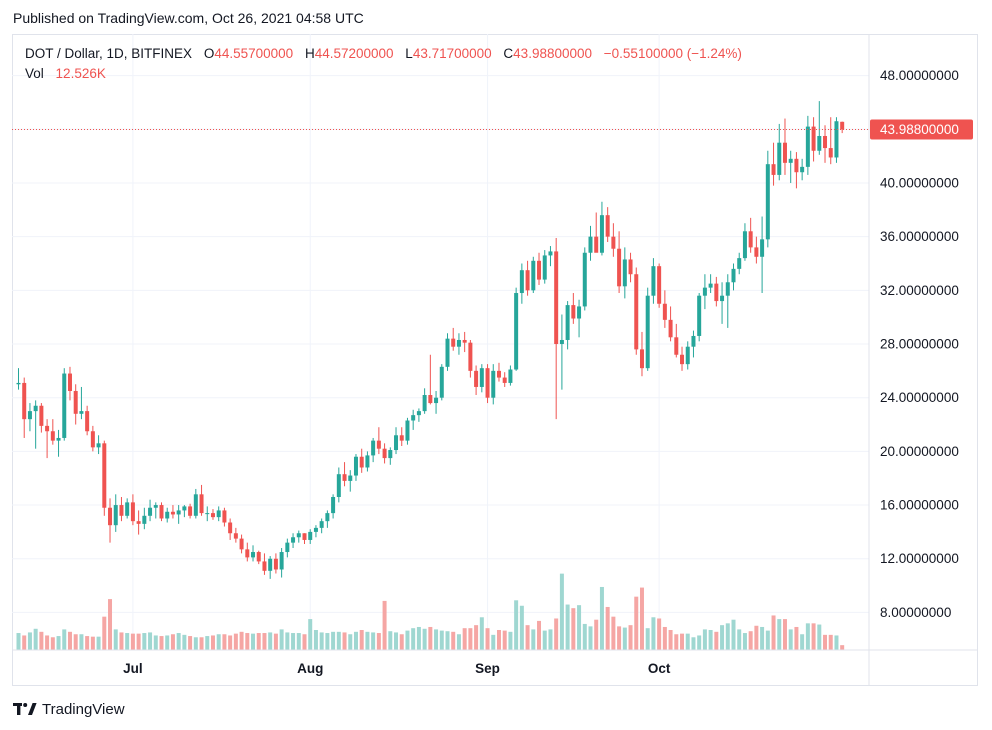 This screenshot has width=992, height=730. Describe the element at coordinates (919, 236) in the screenshot. I see `y-axis-tick-label: 36.00000000` at that location.